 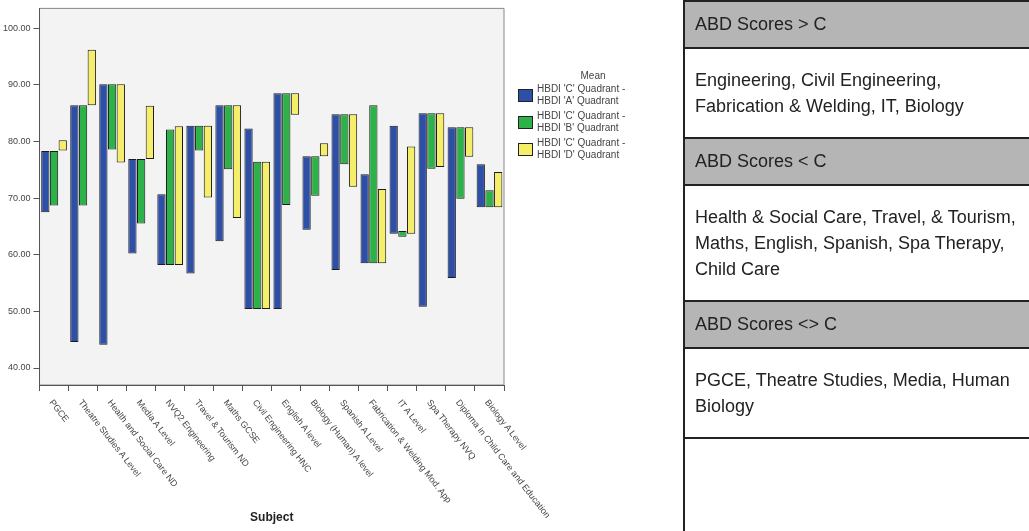 I want to click on text: PGCE, Theatre Studies, Media, Human Biology, so click(x=857, y=394).